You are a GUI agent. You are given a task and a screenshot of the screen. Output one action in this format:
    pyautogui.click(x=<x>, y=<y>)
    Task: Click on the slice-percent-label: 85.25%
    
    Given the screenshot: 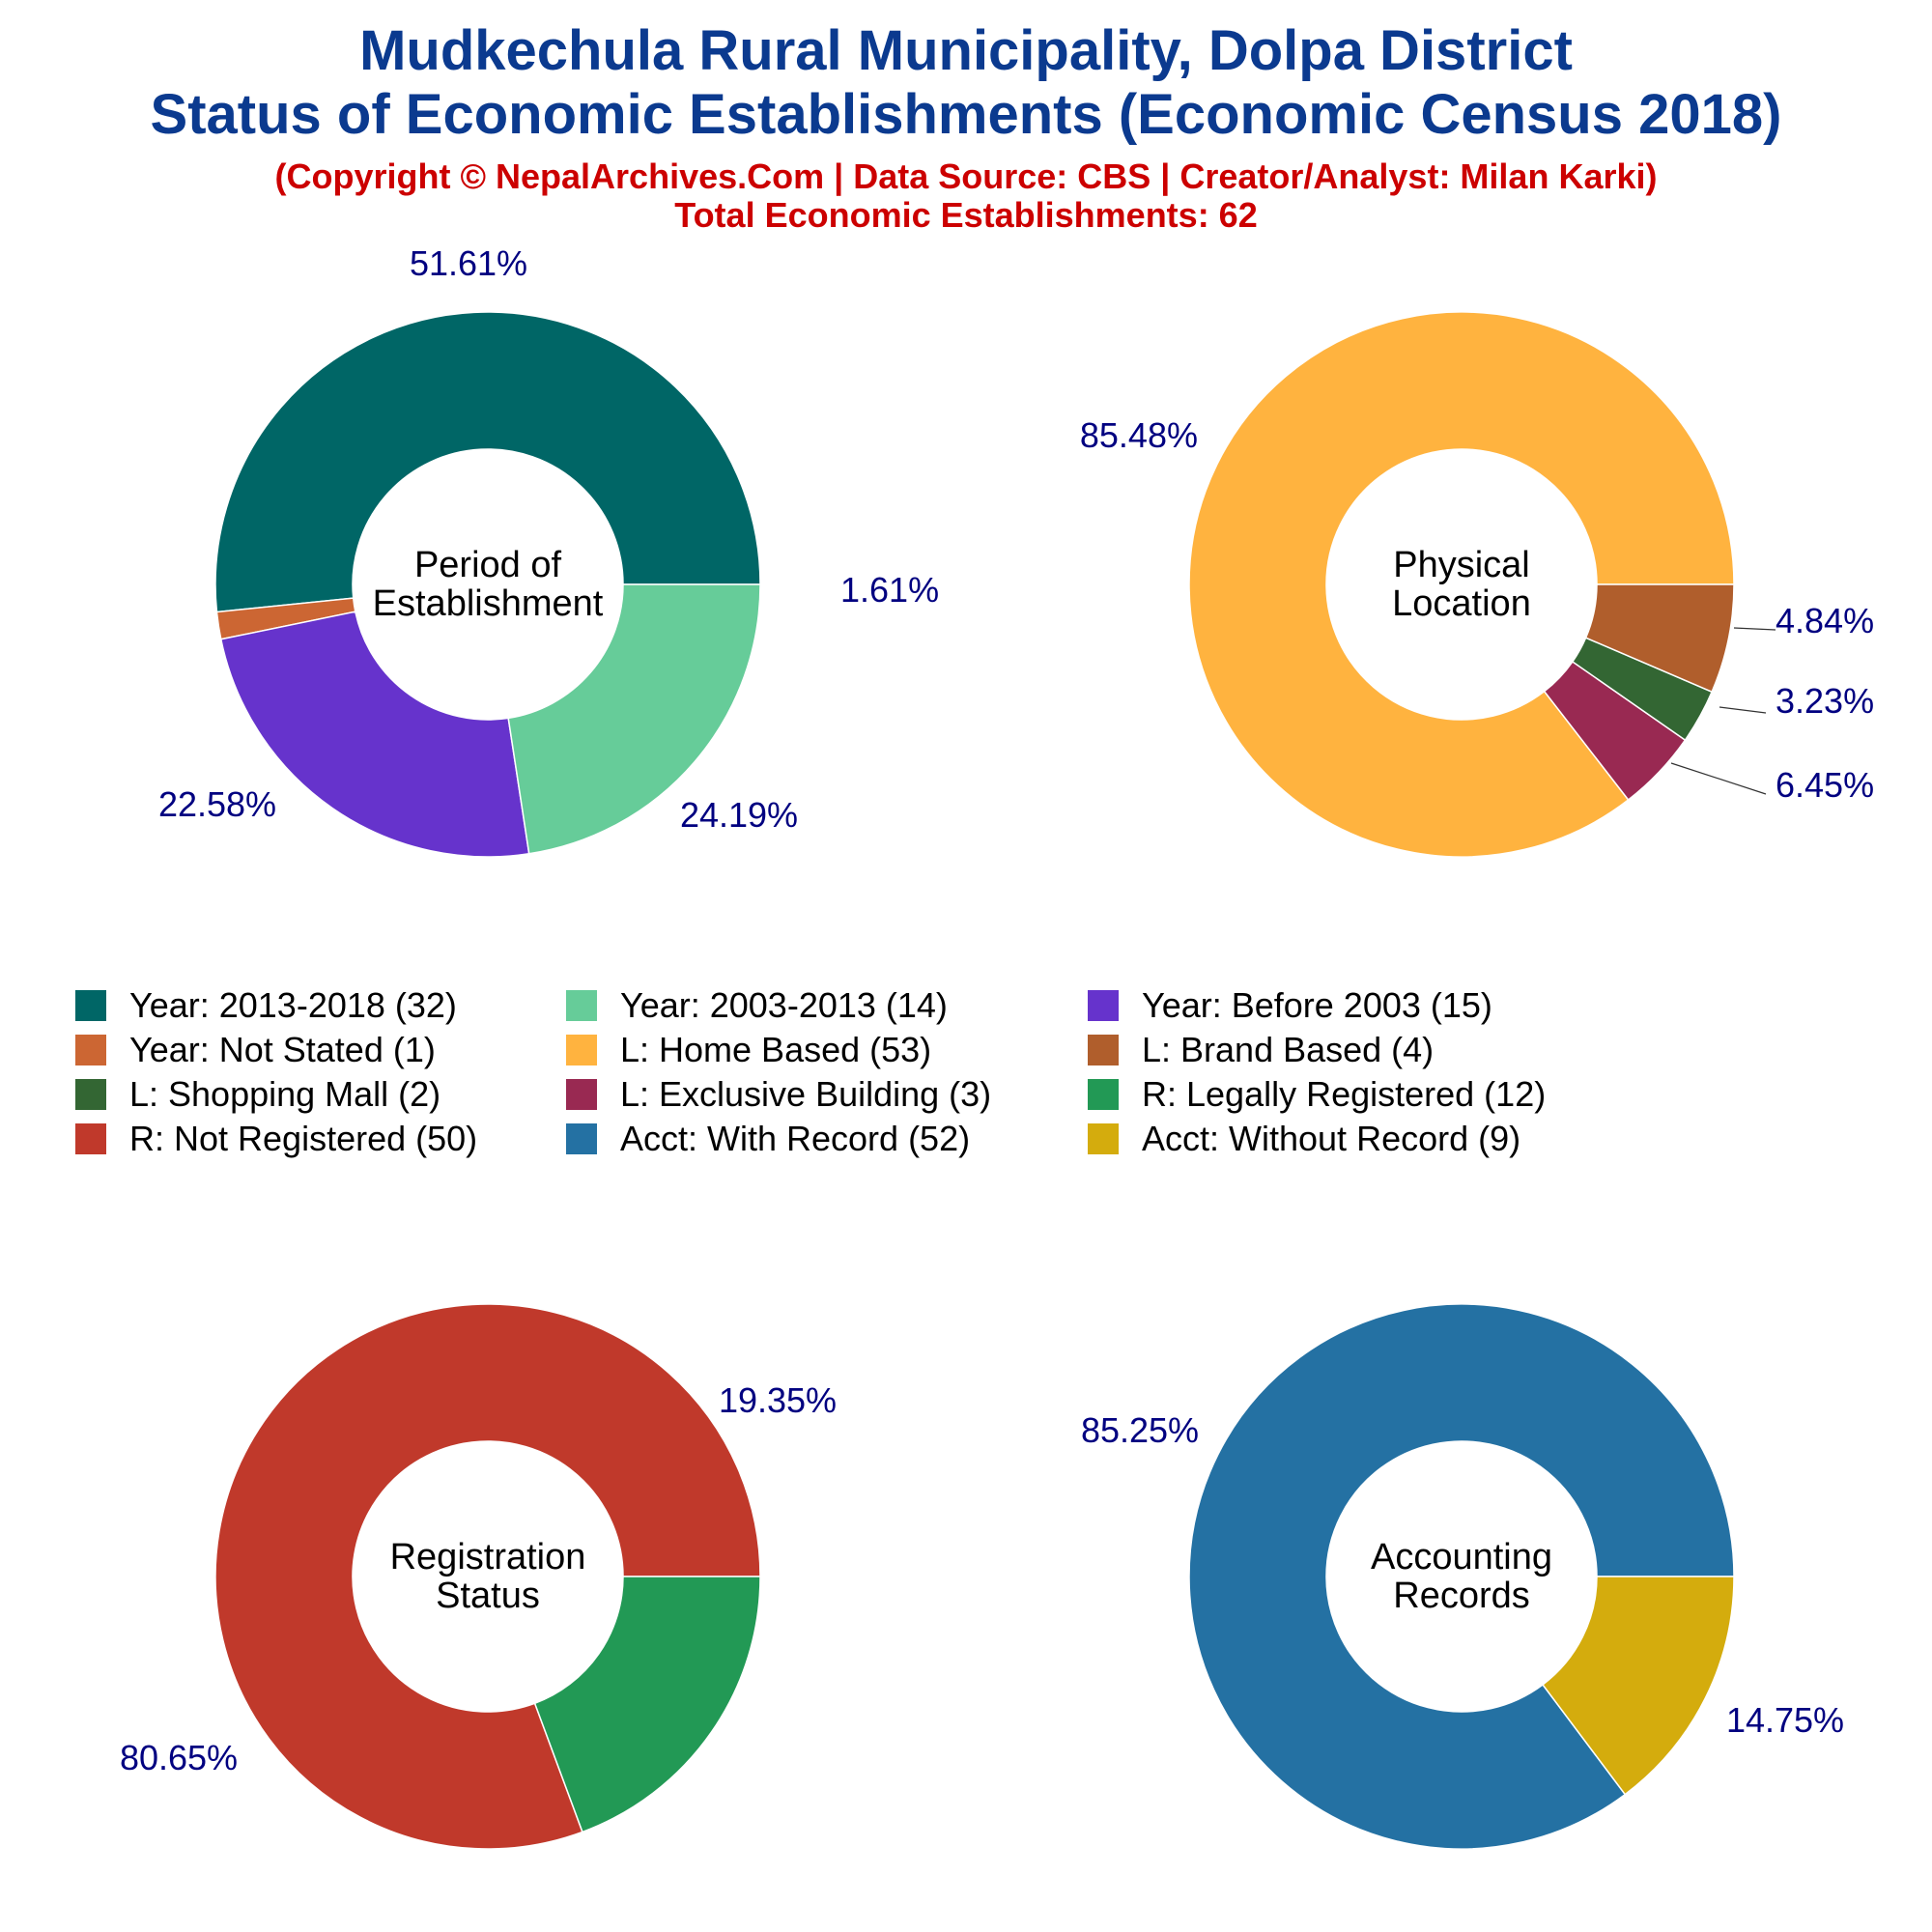 What is the action you would take?
    pyautogui.click(x=1140, y=1430)
    